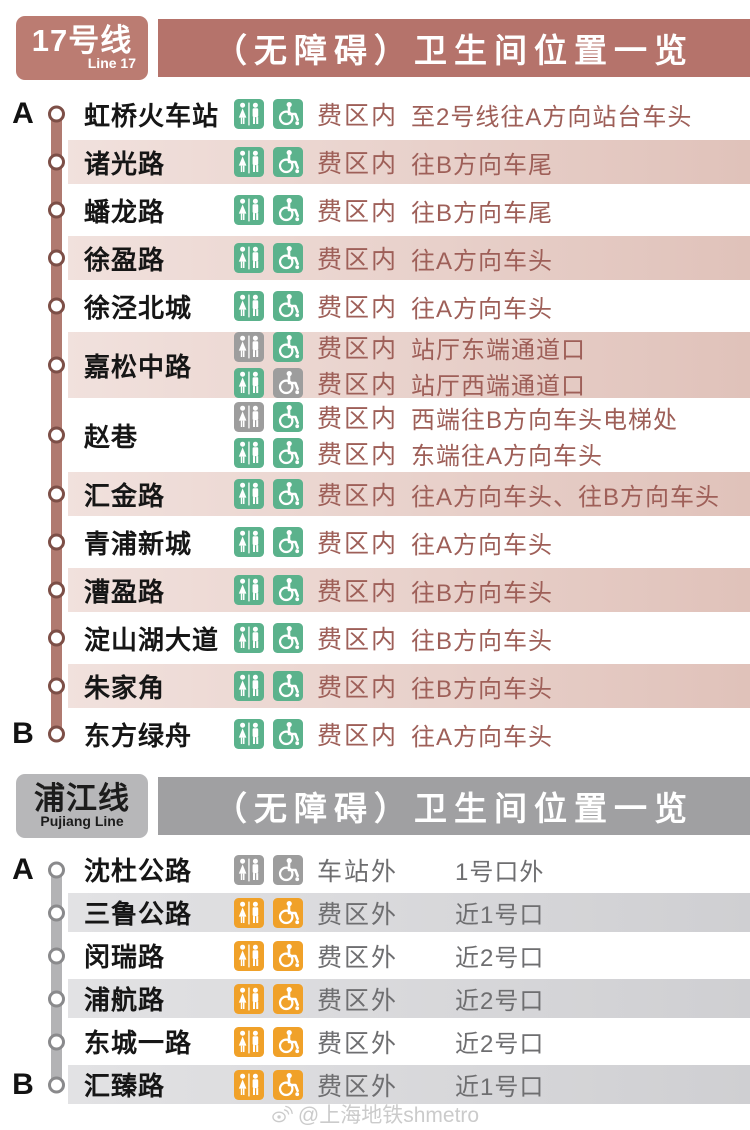 Image resolution: width=750 pixels, height=1130 pixels. I want to click on station-row: 诸光路, so click(375, 162).